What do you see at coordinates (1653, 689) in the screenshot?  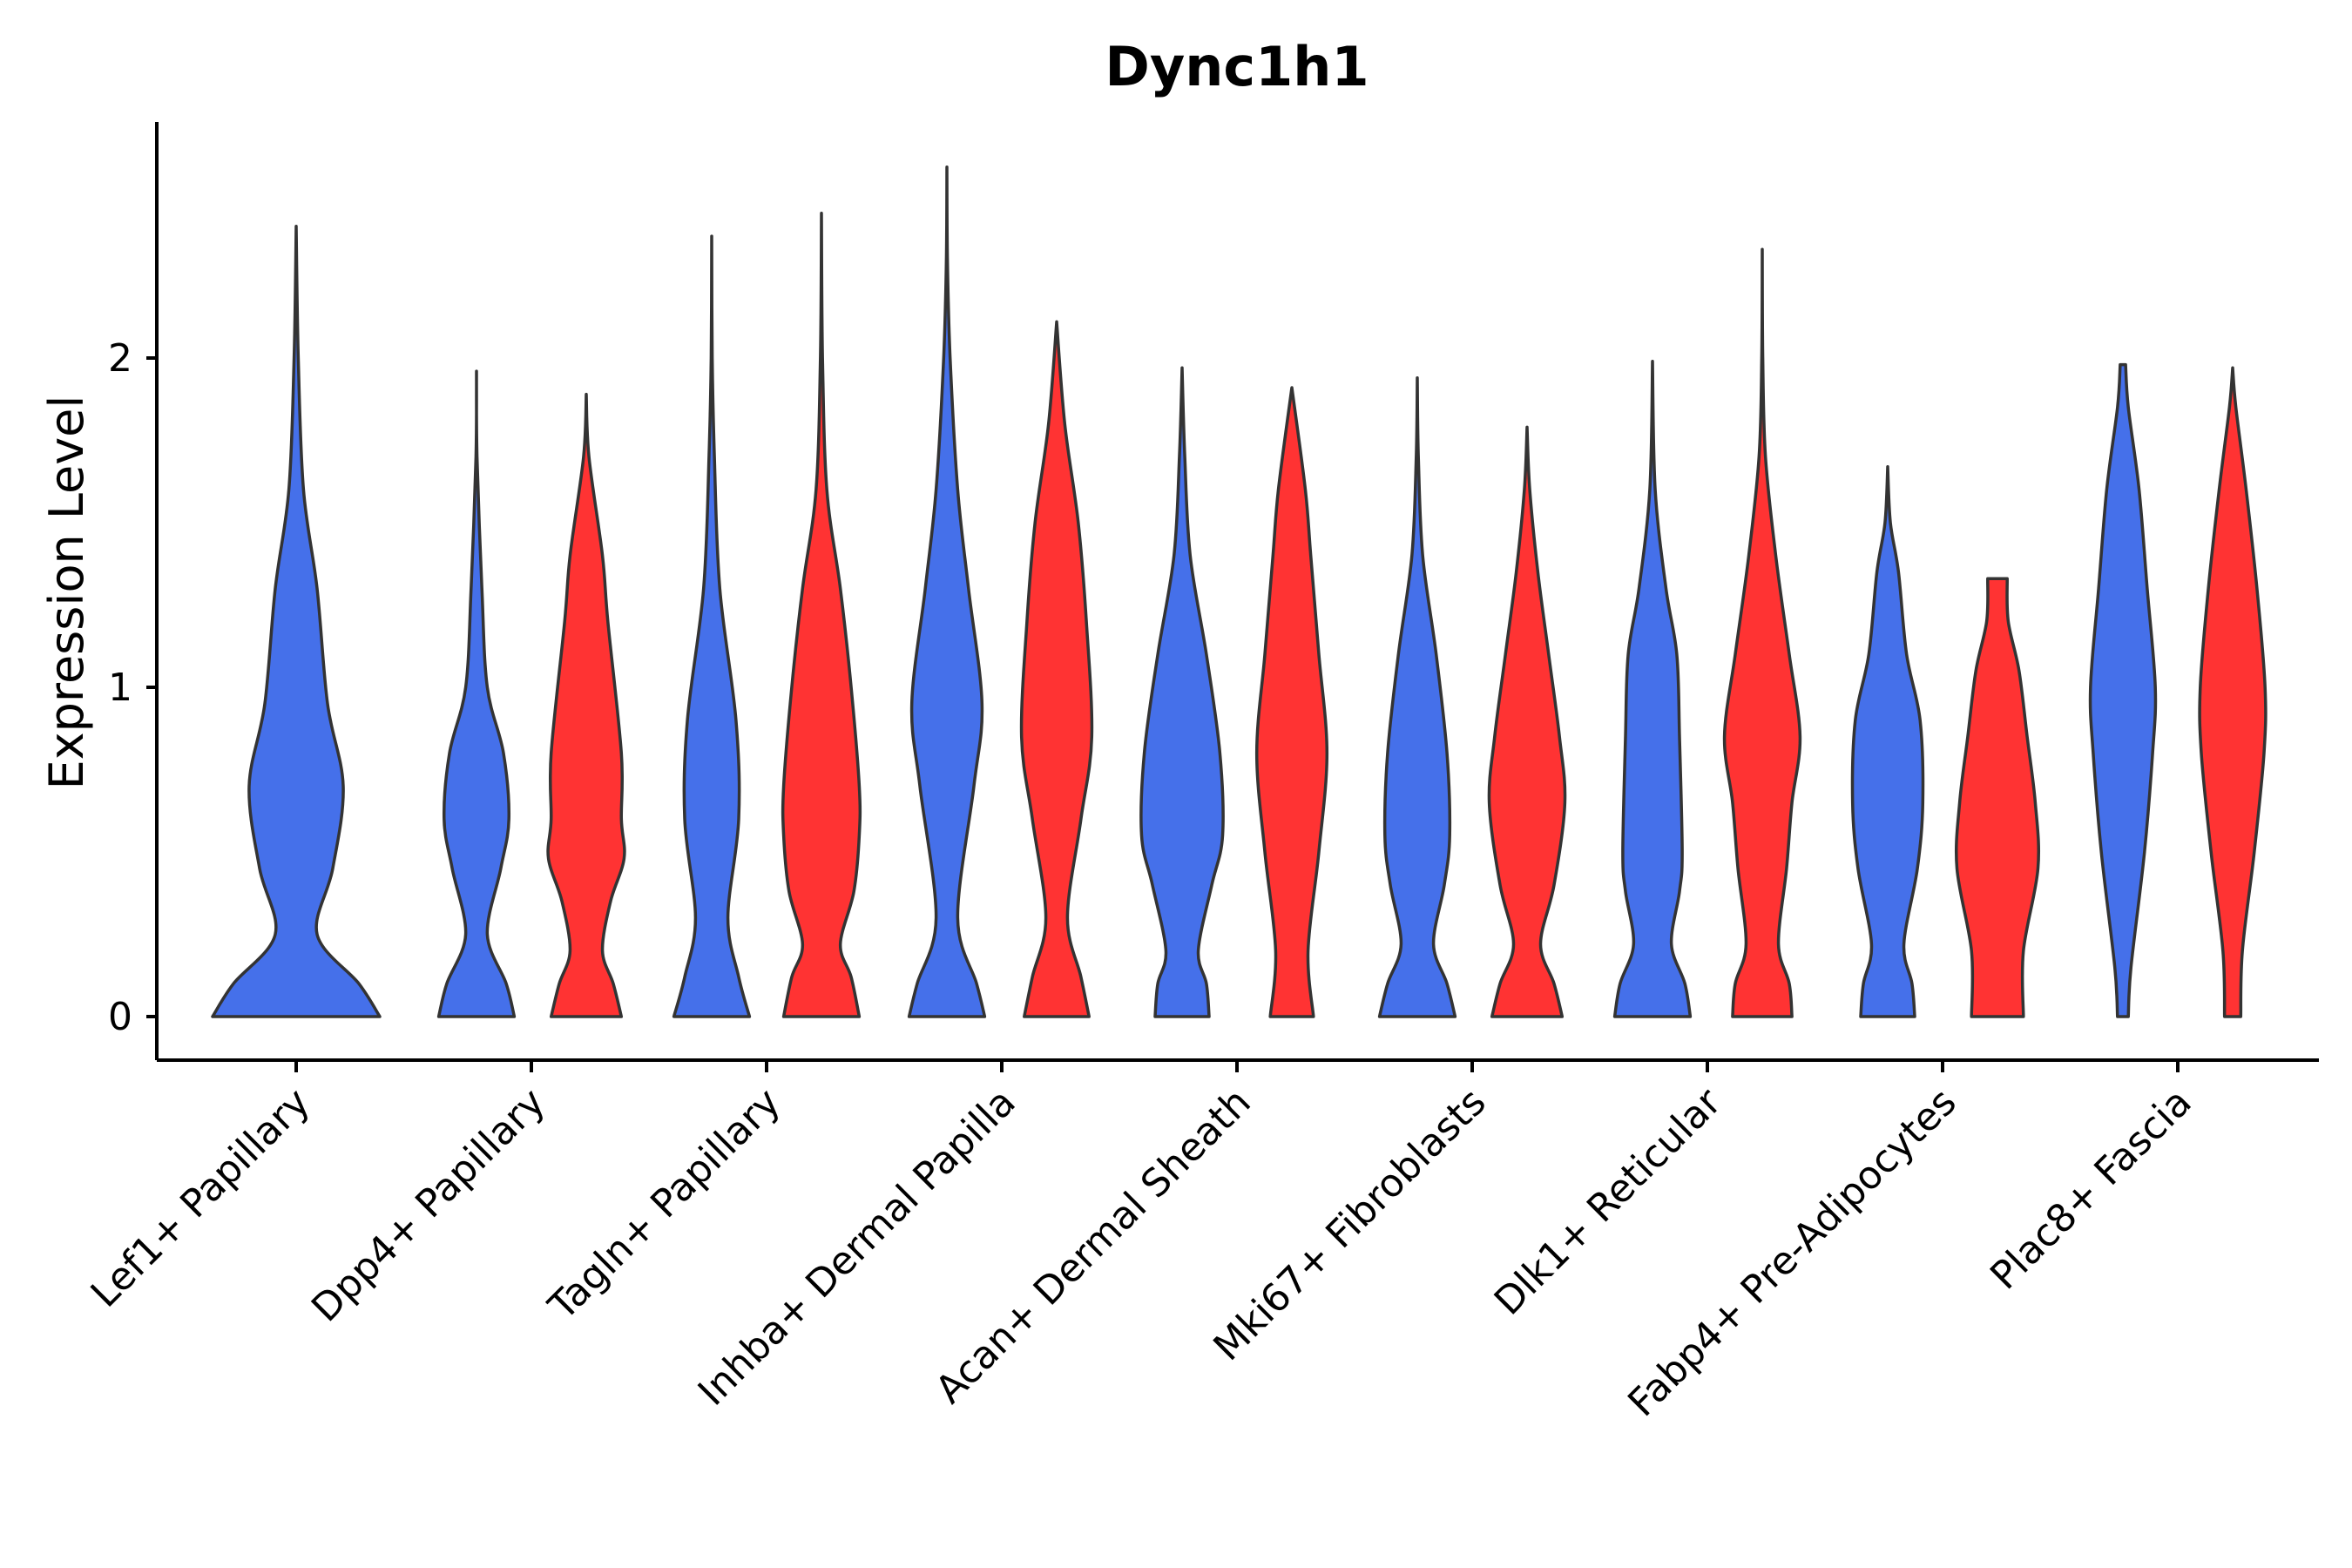 I see `violin-dlk1-reticular-left` at bounding box center [1653, 689].